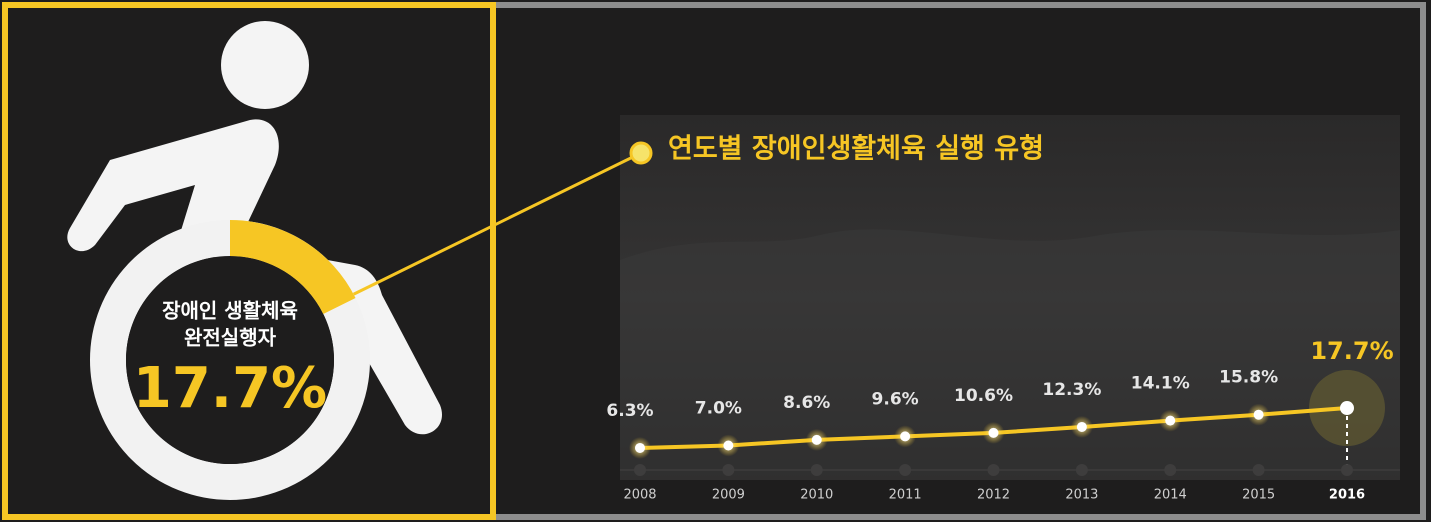  Describe the element at coordinates (816, 495) in the screenshot. I see `x-tick-label: 2010` at that location.